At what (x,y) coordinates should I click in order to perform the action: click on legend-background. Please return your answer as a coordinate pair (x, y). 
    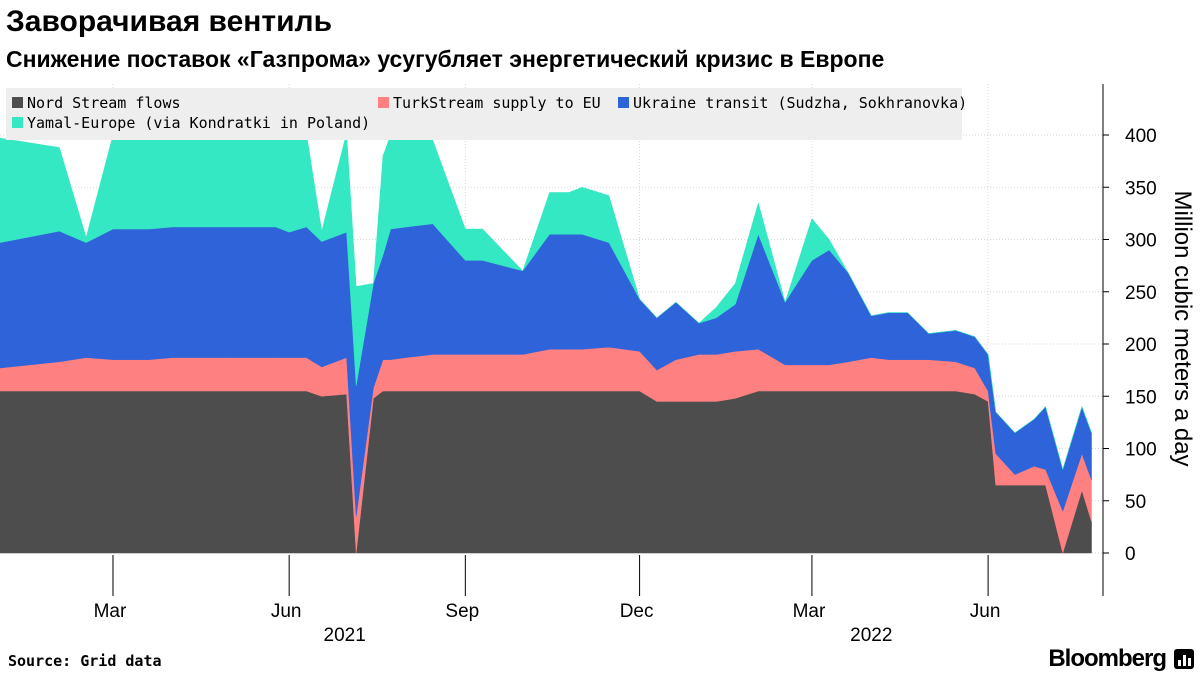
    Looking at the image, I should click on (484, 114).